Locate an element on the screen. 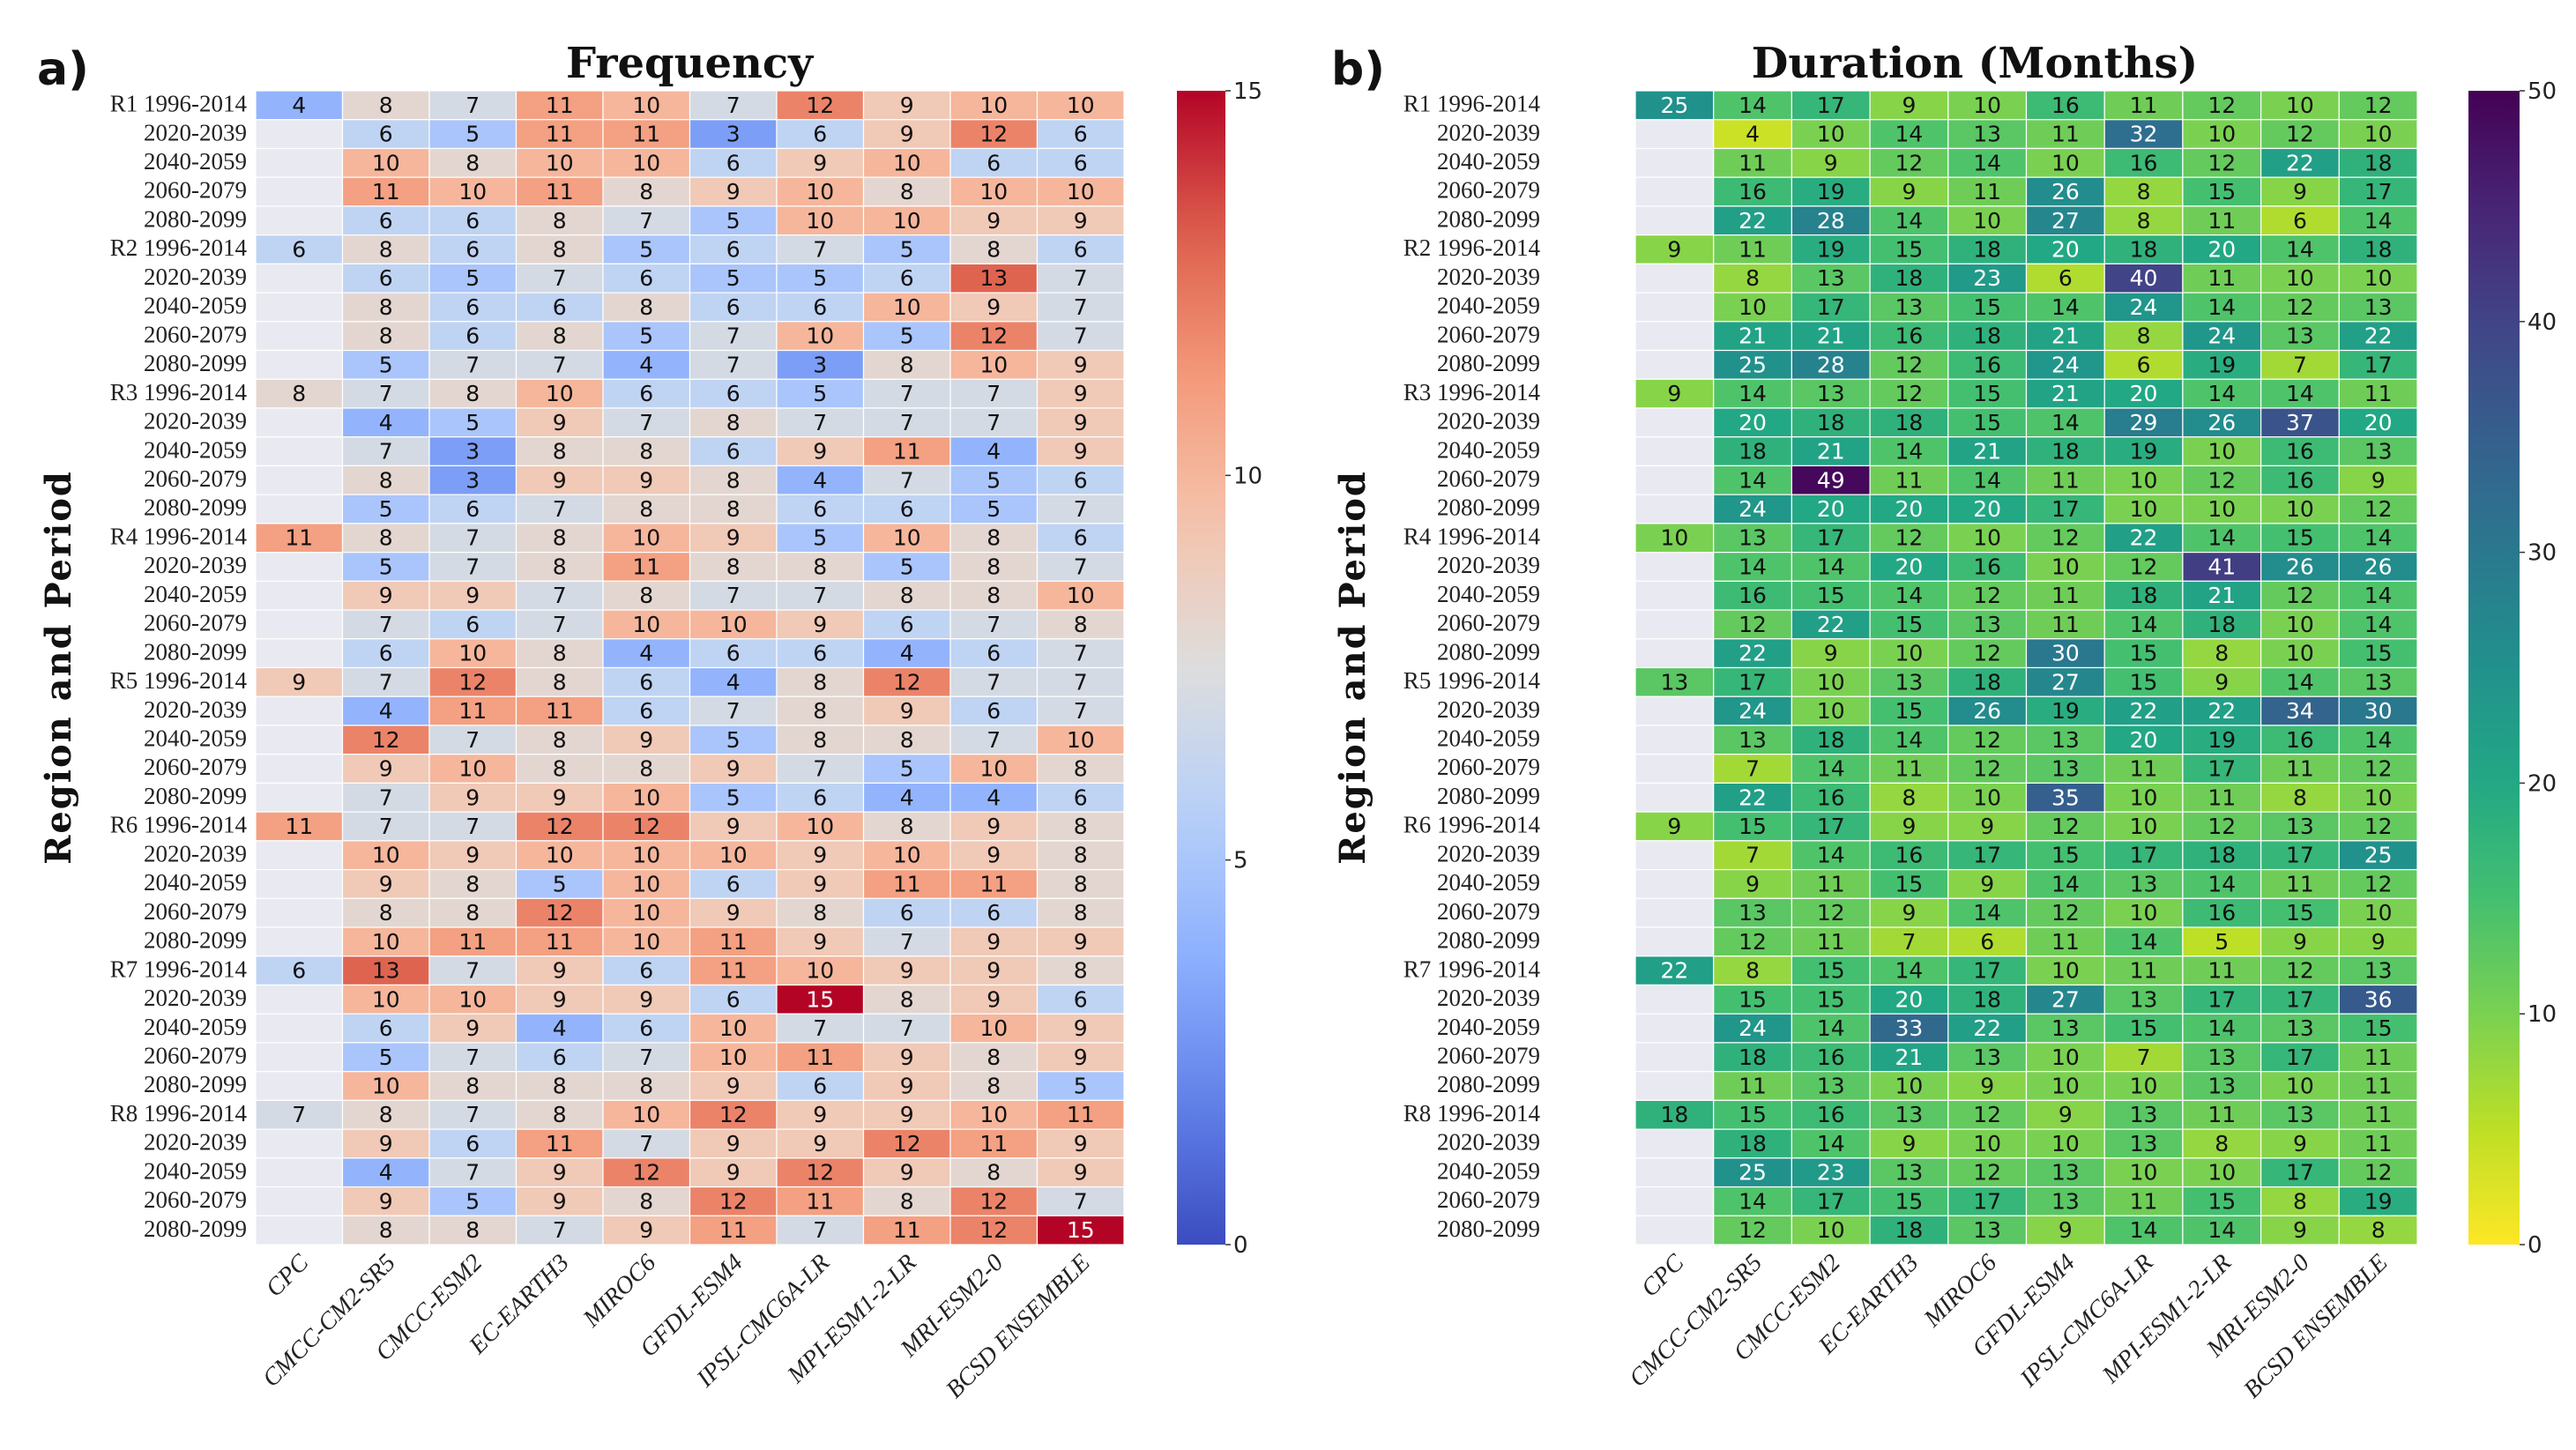 The height and width of the screenshot is (1450, 2576). duration-cell-value: 23 is located at coordinates (1987, 278).